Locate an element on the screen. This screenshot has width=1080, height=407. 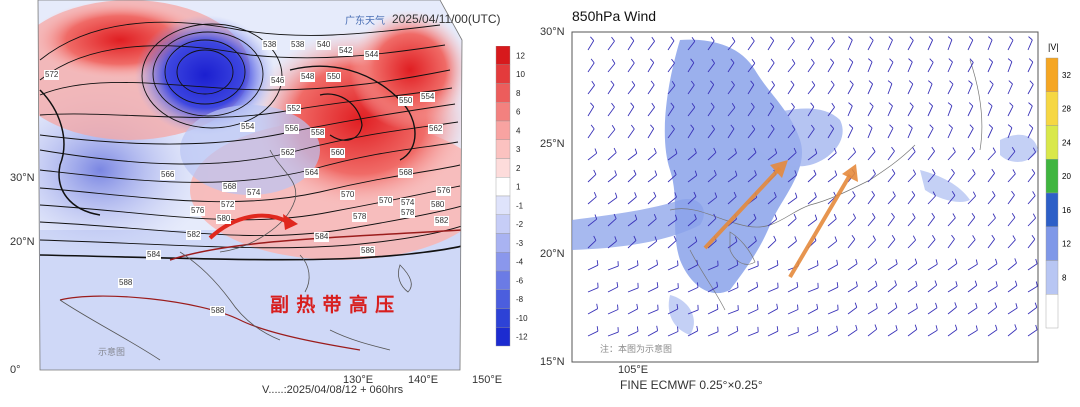
colorbar-tick-label: 6 is located at coordinates (518, 112).